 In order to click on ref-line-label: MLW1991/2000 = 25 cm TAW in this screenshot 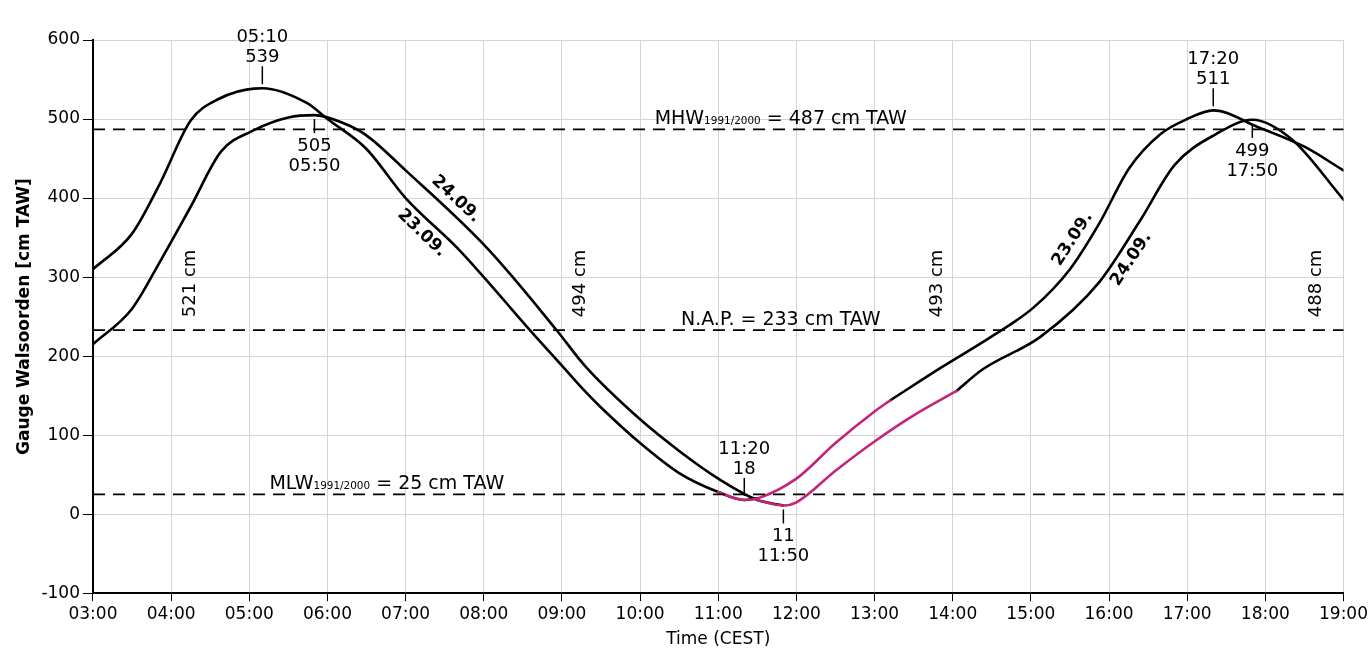, I will do `click(387, 482)`.